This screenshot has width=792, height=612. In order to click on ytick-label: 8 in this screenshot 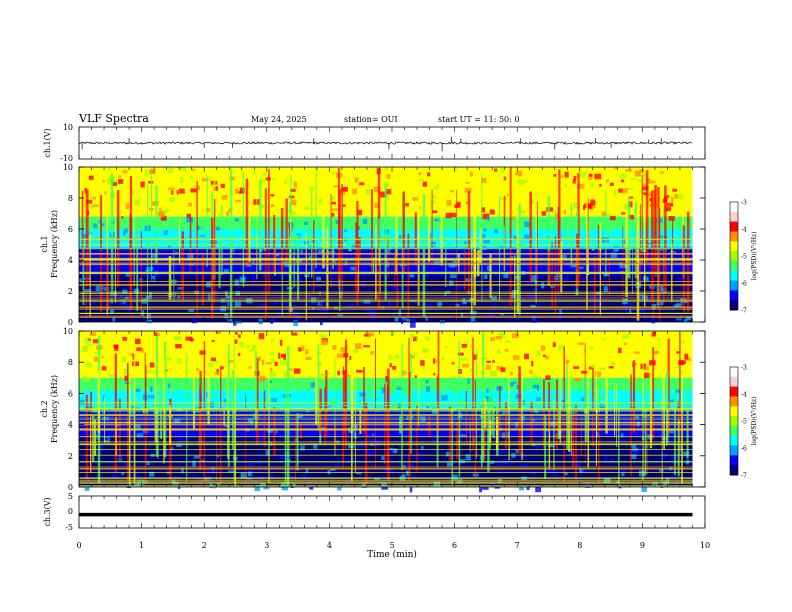, I will do `click(70, 198)`.